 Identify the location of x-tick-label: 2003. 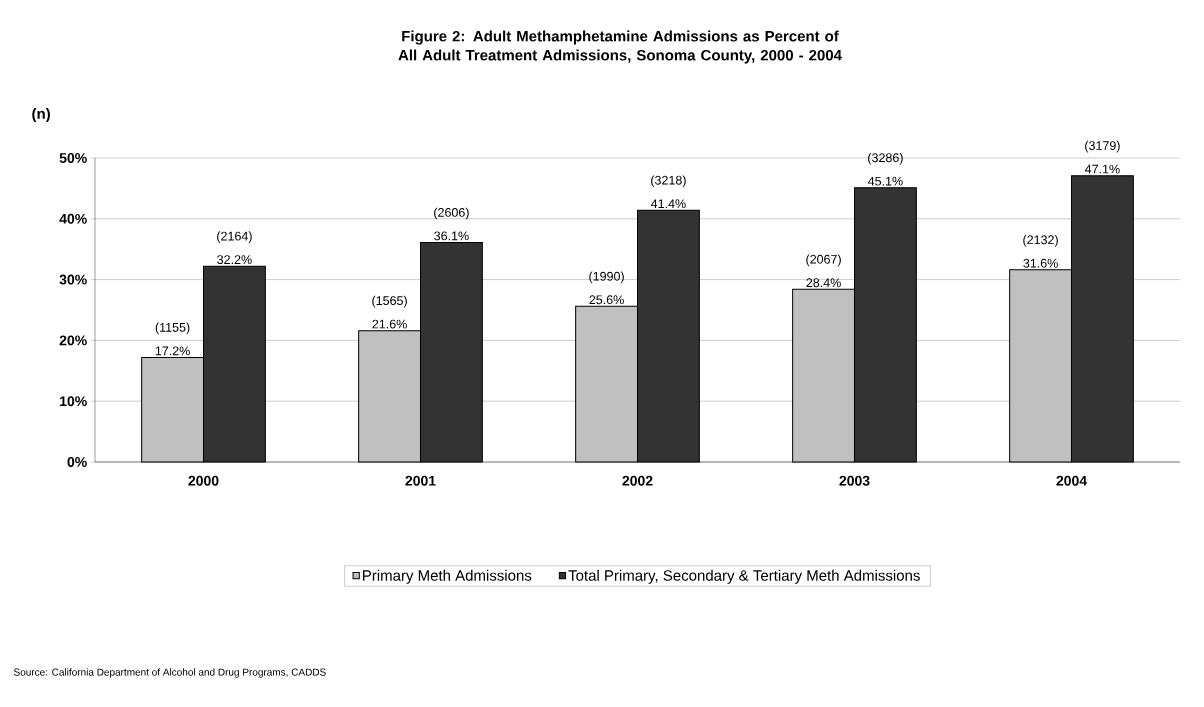
(854, 480).